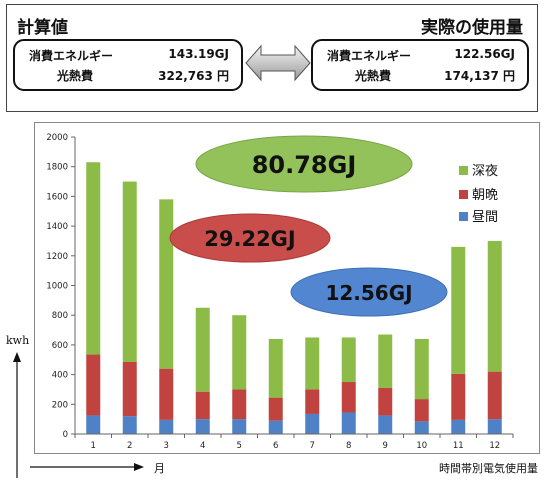 This screenshot has height=480, width=548. Describe the element at coordinates (420, 65) in the screenshot. I see `actual-box: 消費エネルギー 122.56GJ 光熱費 174,137 円` at that location.